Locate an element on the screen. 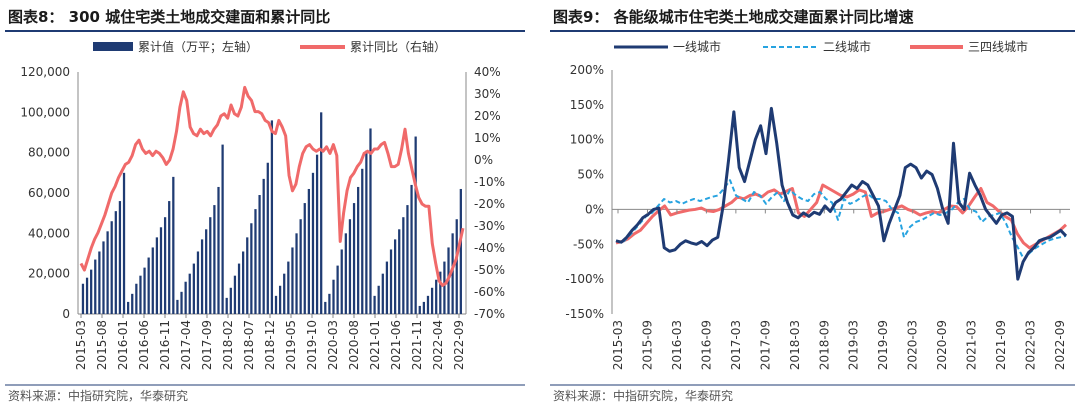 This screenshot has width=1080, height=412. chart8-right-tick-label: 10% is located at coordinates (487, 138).